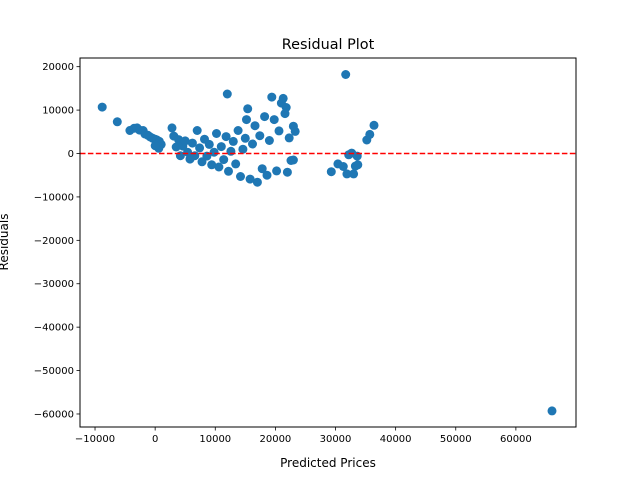 The image size is (640, 480). I want to click on y-tick-label: −50000, so click(54, 371).